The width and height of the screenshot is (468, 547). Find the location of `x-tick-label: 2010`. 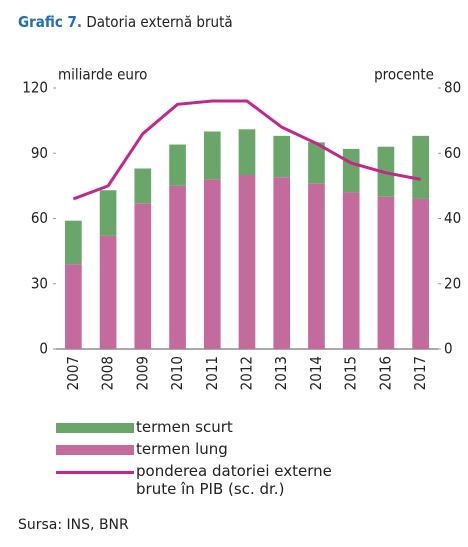

x-tick-label: 2010 is located at coordinates (177, 373).